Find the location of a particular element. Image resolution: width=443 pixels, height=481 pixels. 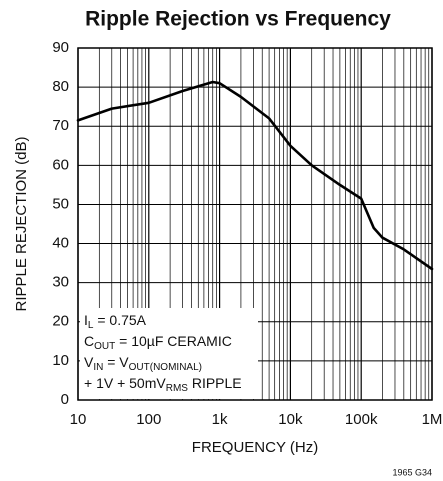

annotation-box is located at coordinates (169, 353).